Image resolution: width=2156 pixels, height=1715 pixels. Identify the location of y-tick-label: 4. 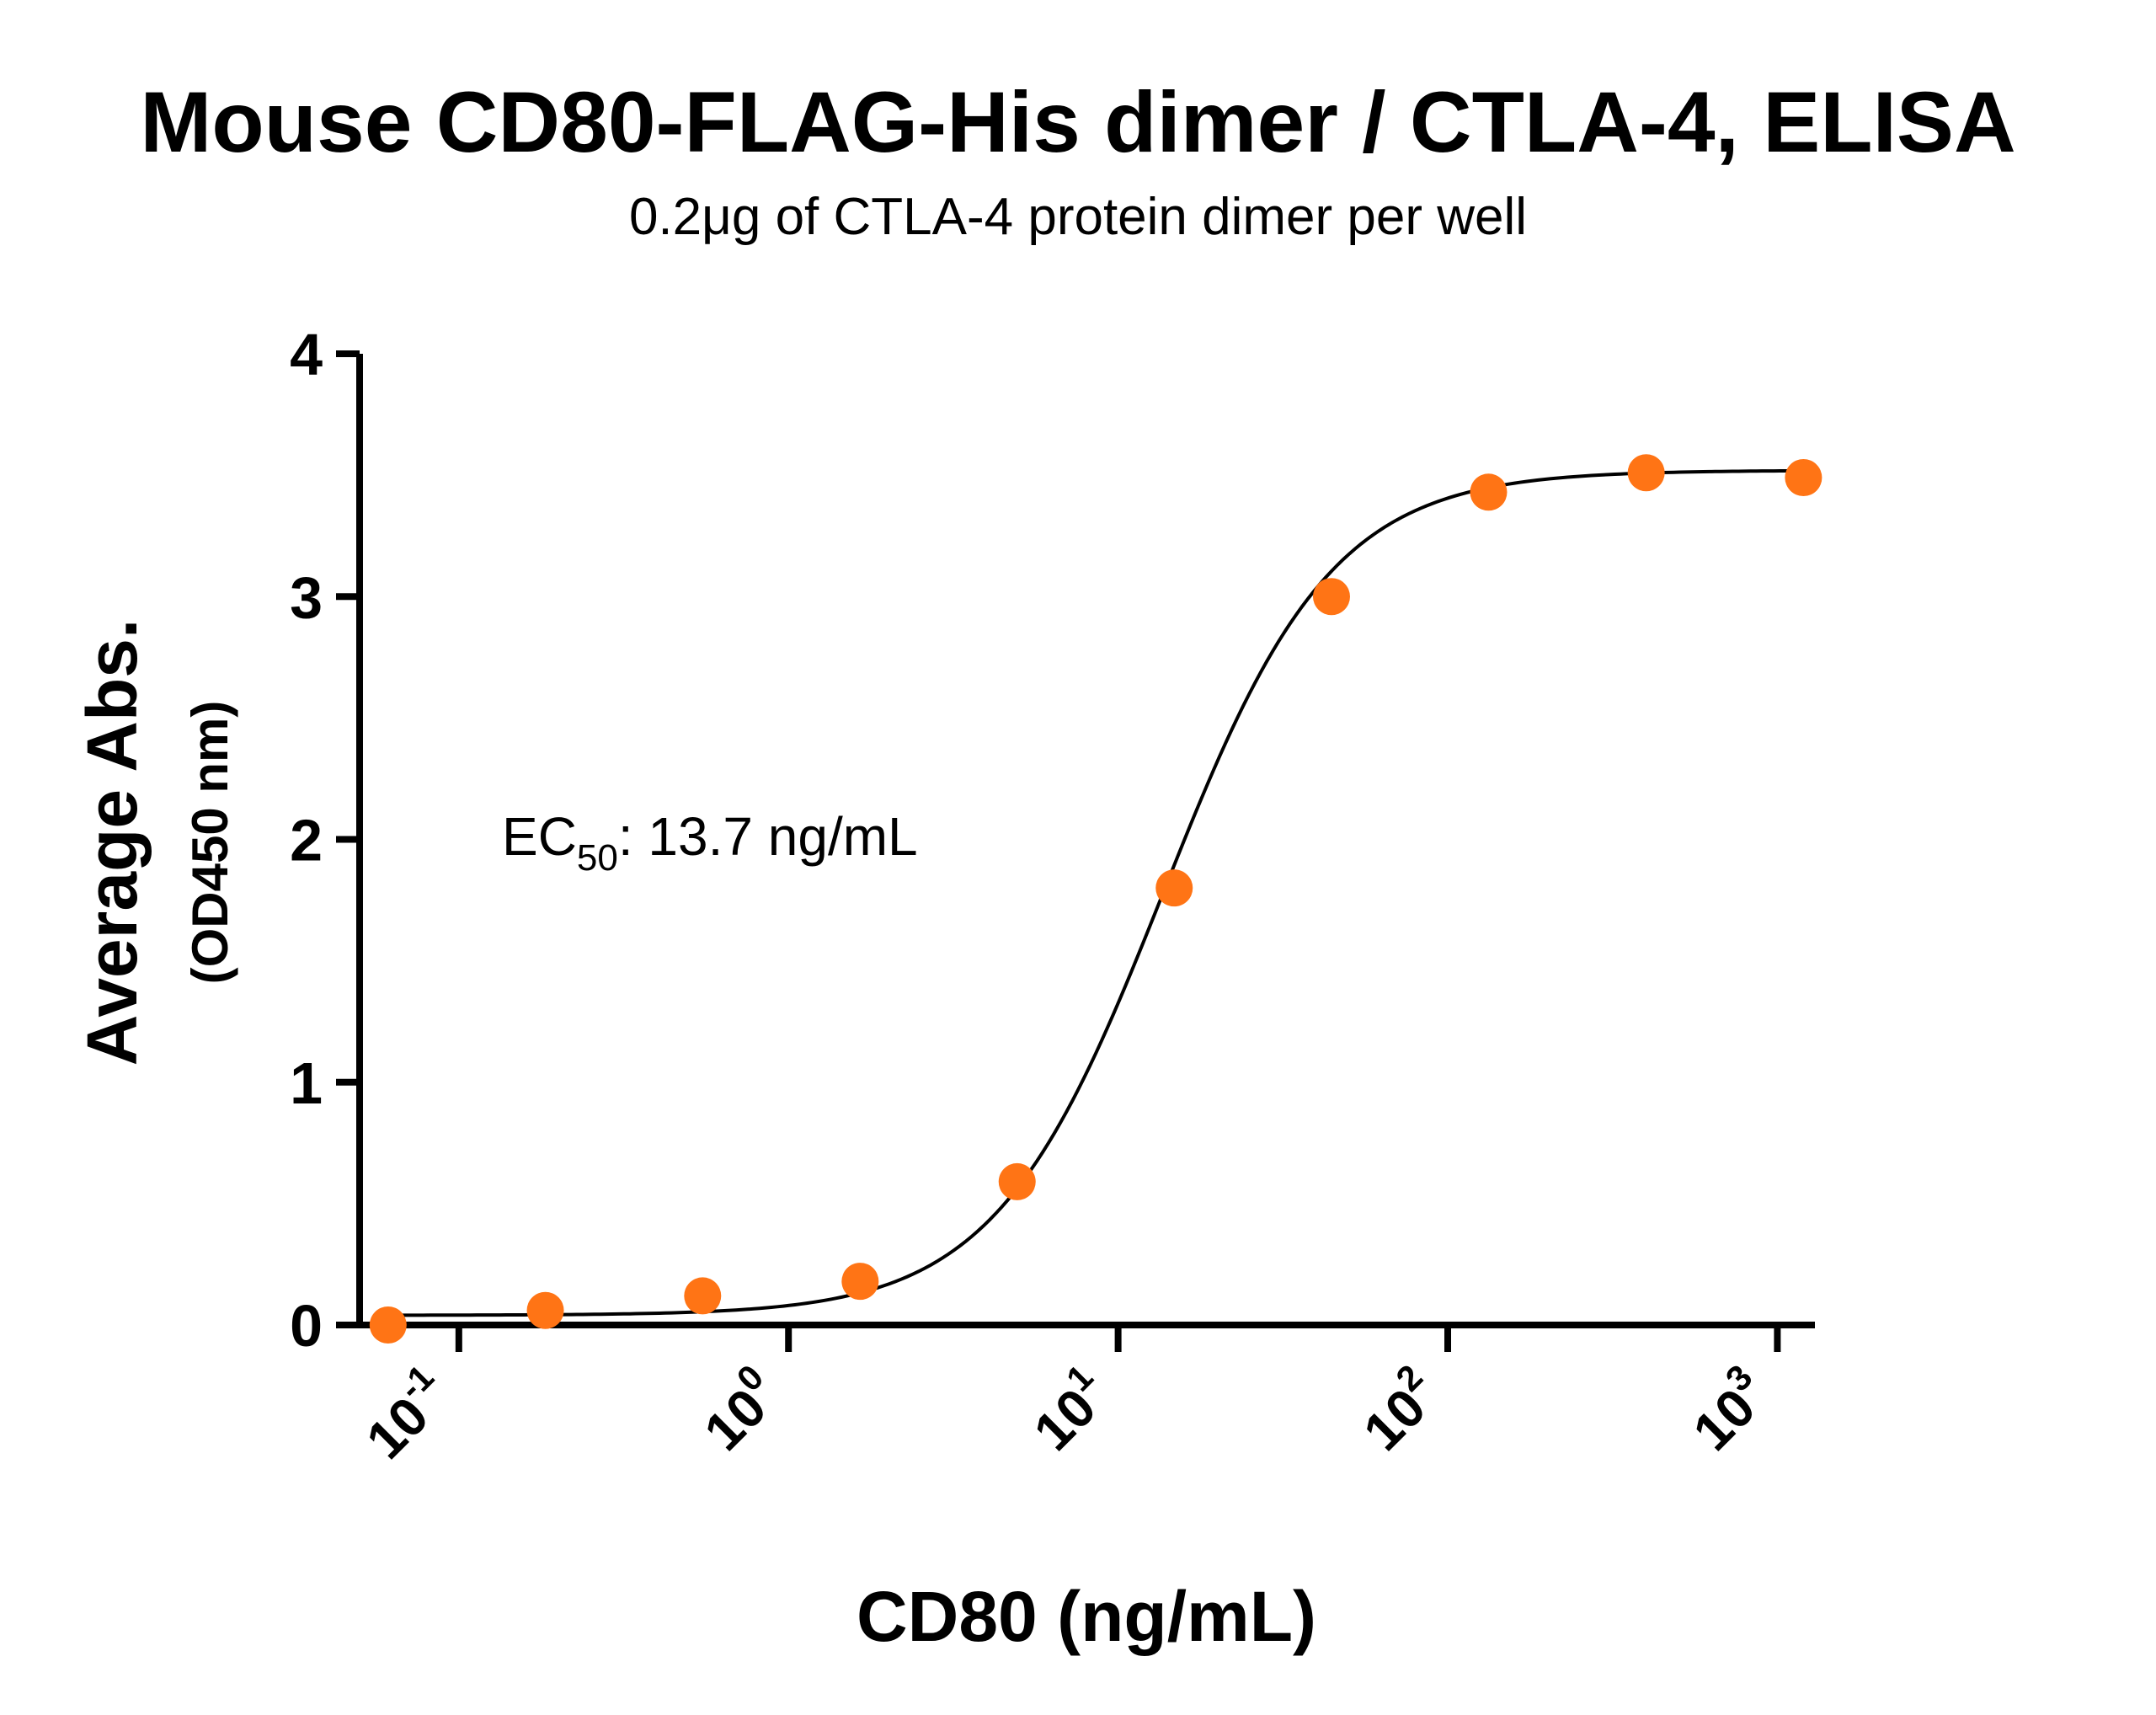
(306, 354).